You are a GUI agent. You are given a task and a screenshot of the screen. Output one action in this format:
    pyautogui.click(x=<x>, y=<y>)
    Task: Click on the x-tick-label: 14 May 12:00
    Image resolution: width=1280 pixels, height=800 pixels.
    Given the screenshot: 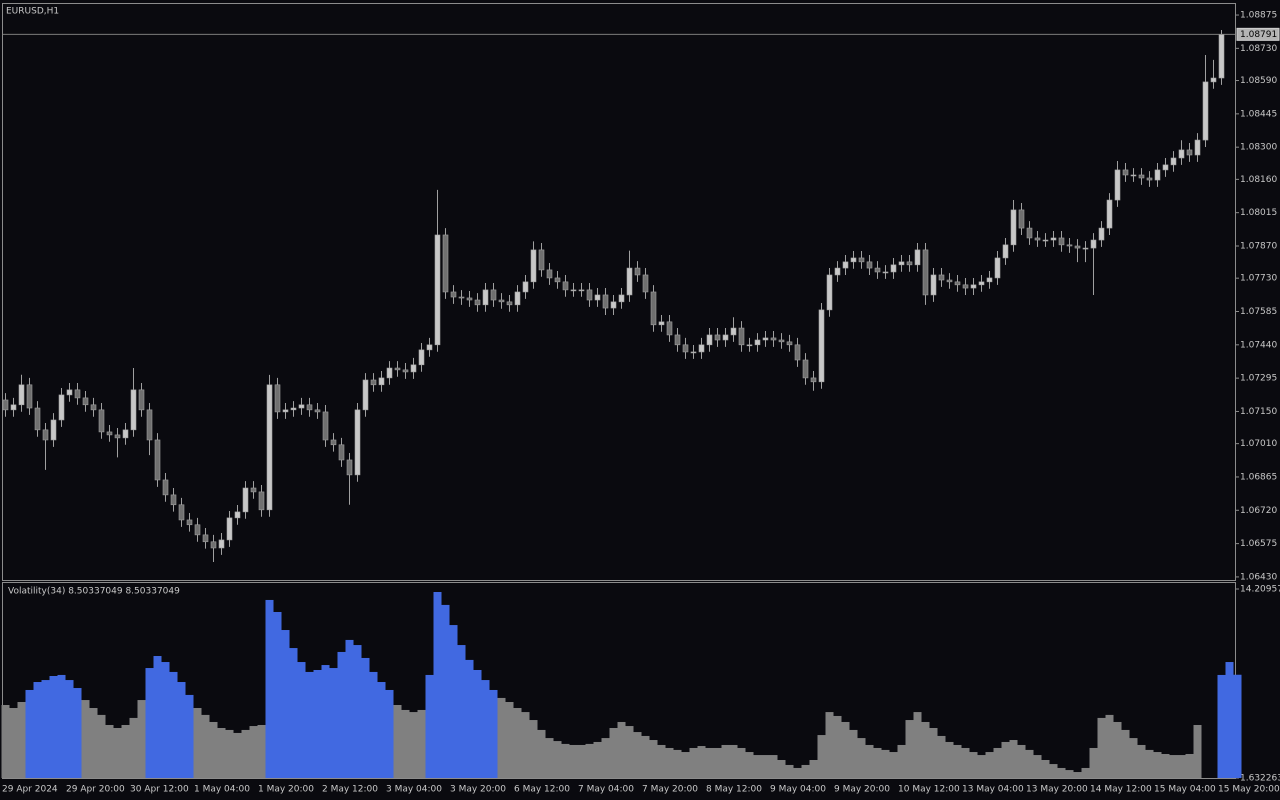 What is the action you would take?
    pyautogui.click(x=1121, y=790)
    